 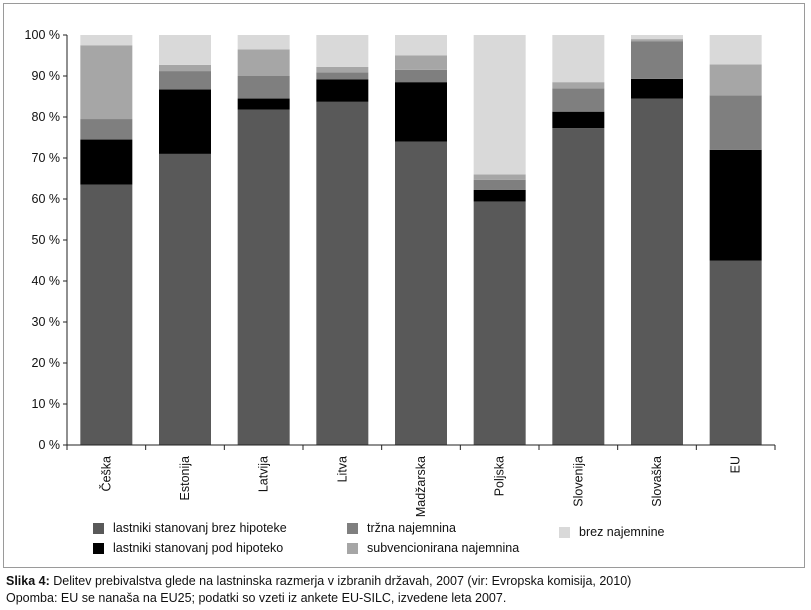 I want to click on legend-item-4: subvencionirana najemnina, so click(x=433, y=548).